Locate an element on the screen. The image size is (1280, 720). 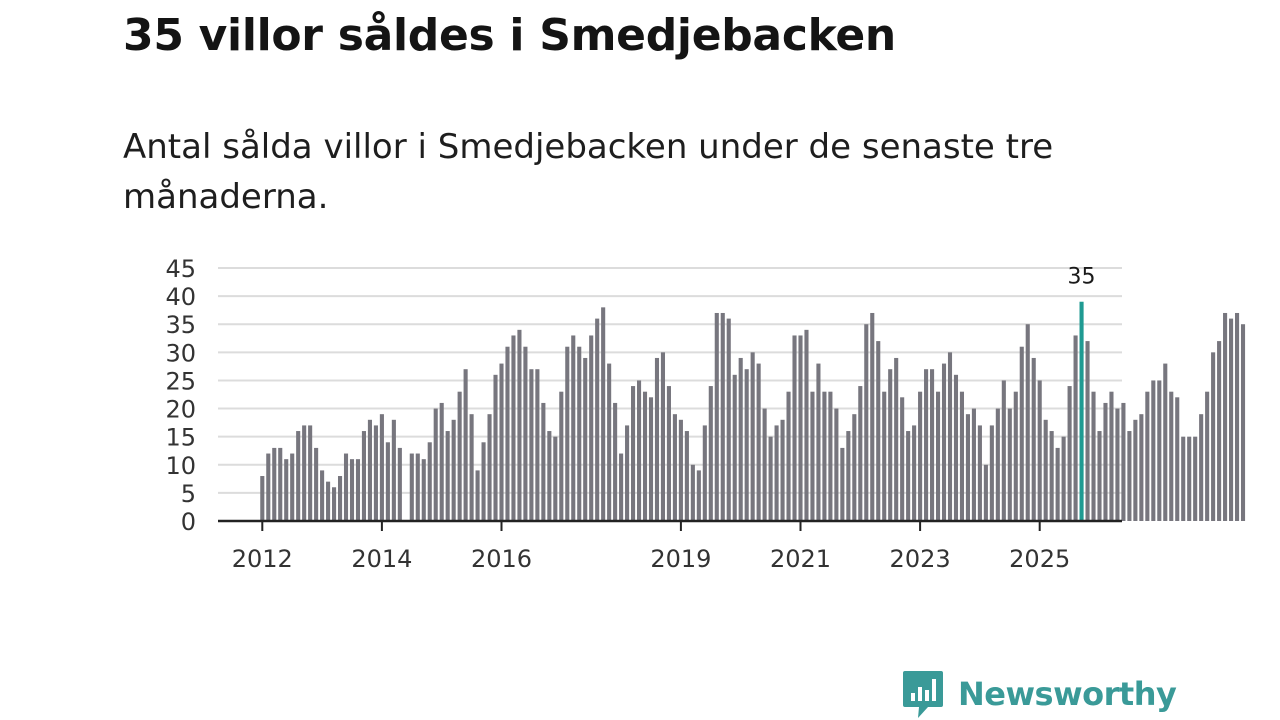
chart-title: 35 villor såldes i Smedjebacken is located at coordinates (509, 35).